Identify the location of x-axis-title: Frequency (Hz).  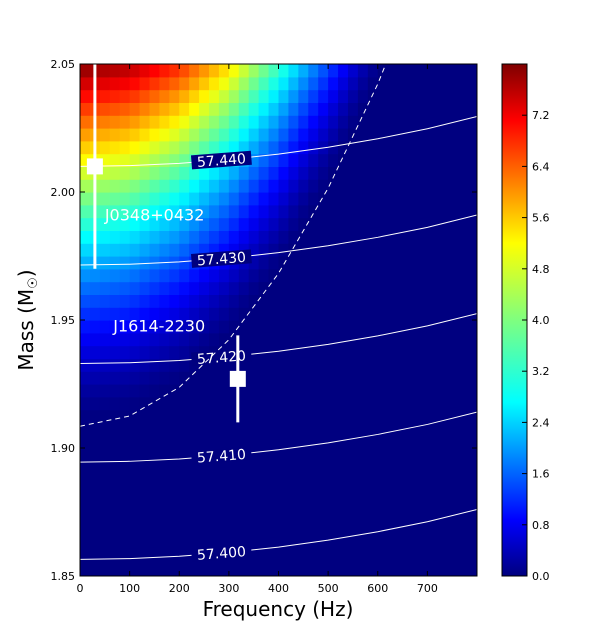
(278, 609).